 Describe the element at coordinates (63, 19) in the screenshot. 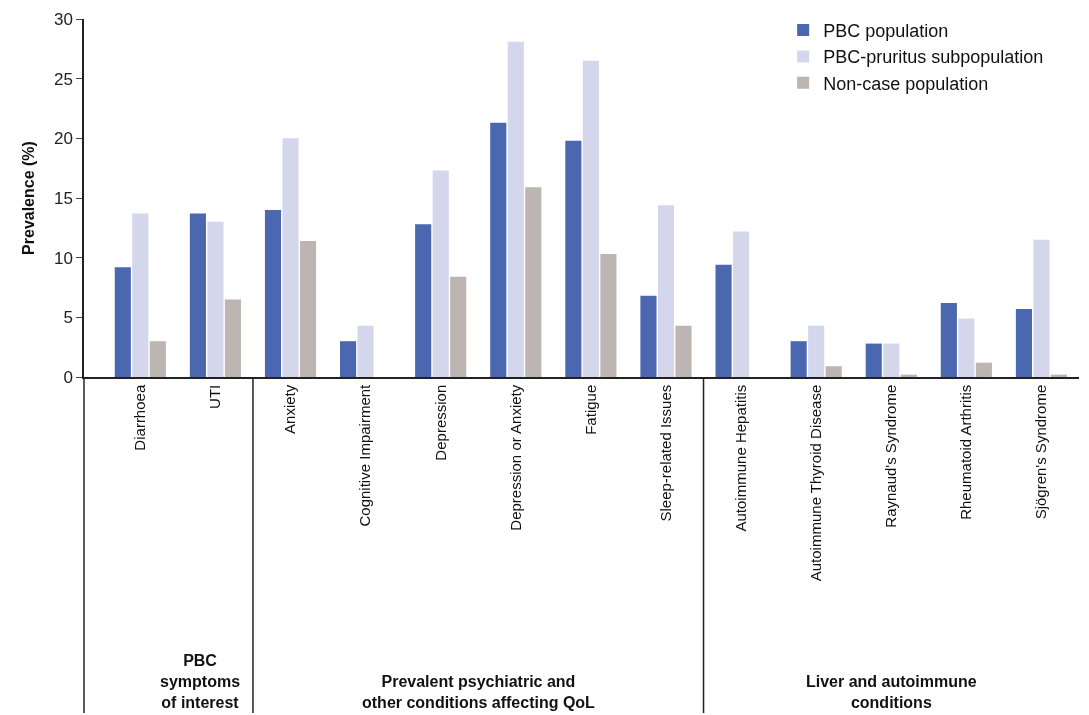

I see `y-tick-label: 30` at that location.